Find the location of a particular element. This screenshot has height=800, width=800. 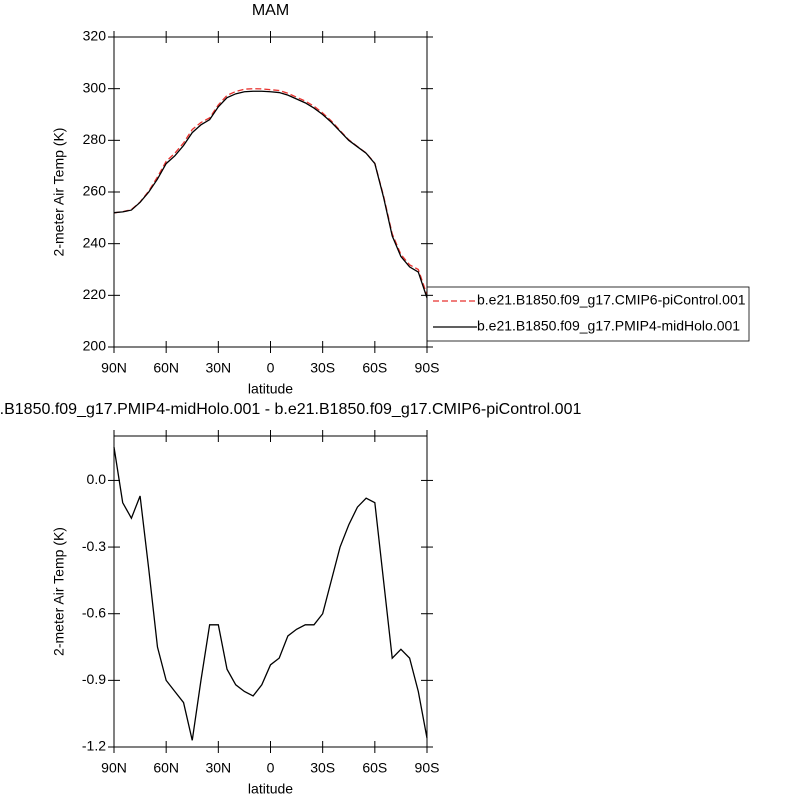

y-tick-label: -0.9 is located at coordinates (94, 679).